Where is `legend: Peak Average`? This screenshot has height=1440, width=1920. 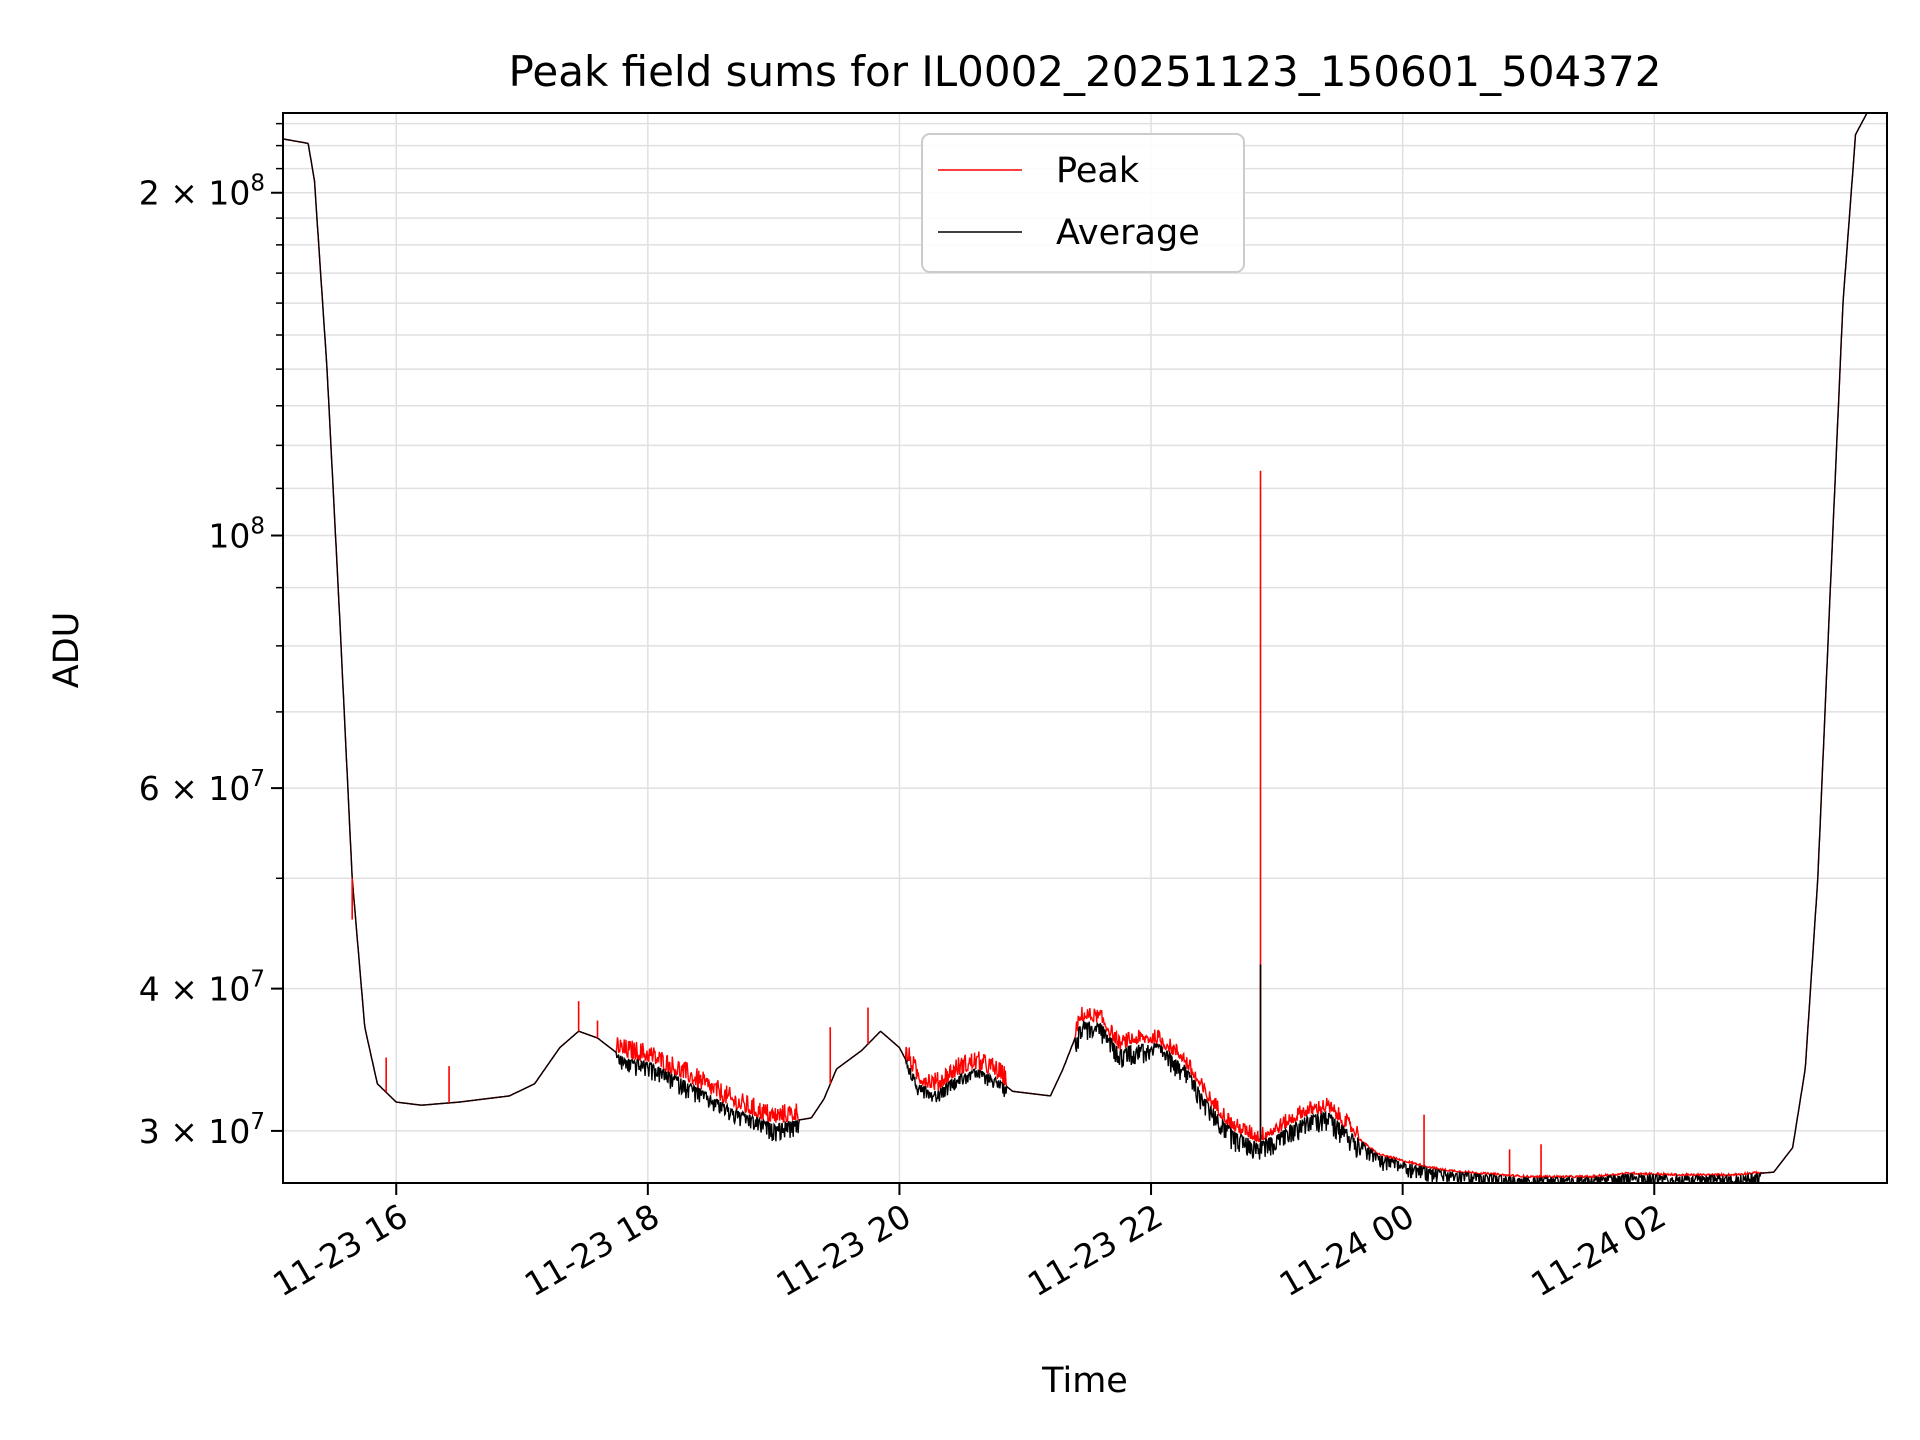
legend: Peak Average is located at coordinates (1083, 203).